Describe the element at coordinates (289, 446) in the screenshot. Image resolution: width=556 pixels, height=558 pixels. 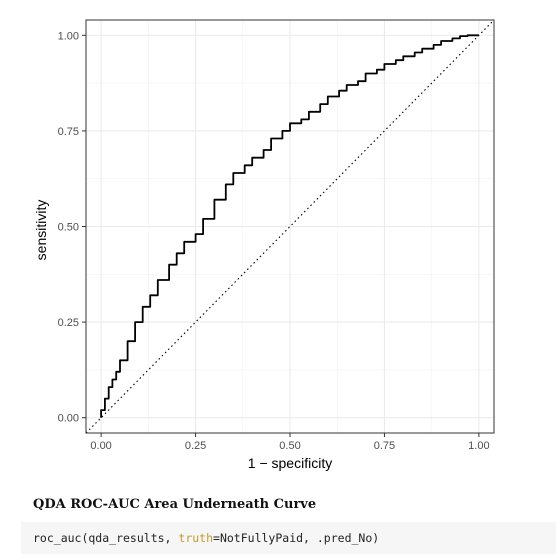
I see `x-tick-label: 0.50` at that location.